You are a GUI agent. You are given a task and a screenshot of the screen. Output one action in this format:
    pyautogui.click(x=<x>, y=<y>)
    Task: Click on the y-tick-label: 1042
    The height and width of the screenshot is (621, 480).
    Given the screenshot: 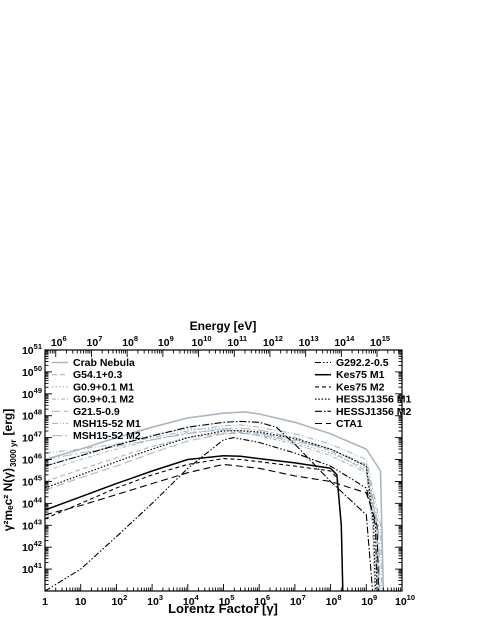 What is the action you would take?
    pyautogui.click(x=32, y=546)
    